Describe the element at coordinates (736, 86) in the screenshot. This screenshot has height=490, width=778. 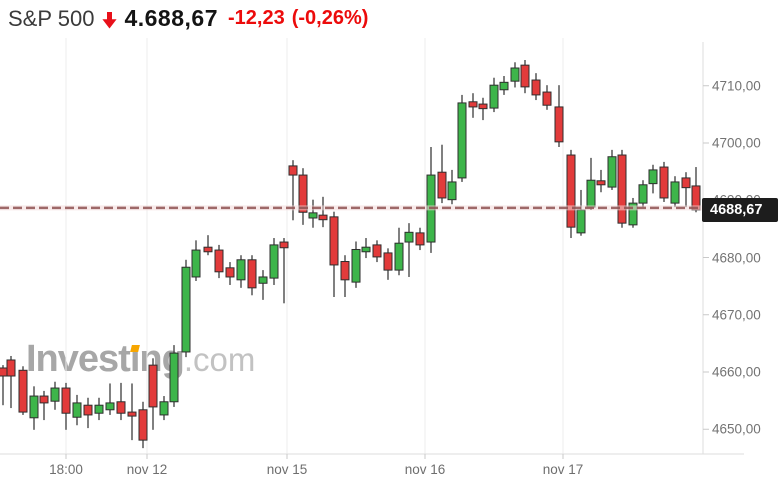
I see `y-axis-tick-label: 4710,00` at that location.